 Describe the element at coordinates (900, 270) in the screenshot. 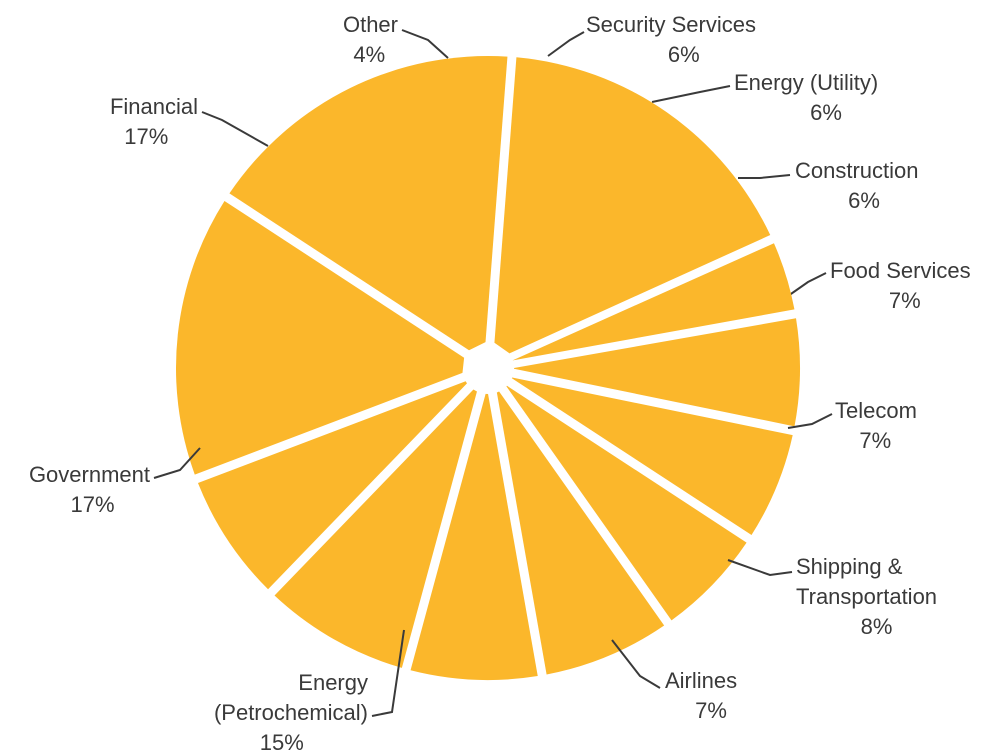

I see `slice-label: Food Services` at that location.